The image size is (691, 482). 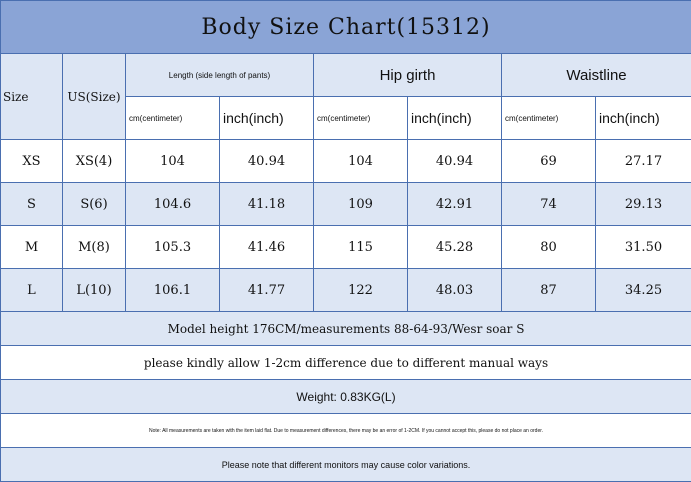 What do you see at coordinates (94, 290) in the screenshot?
I see `us-size-cell: L(10)` at bounding box center [94, 290].